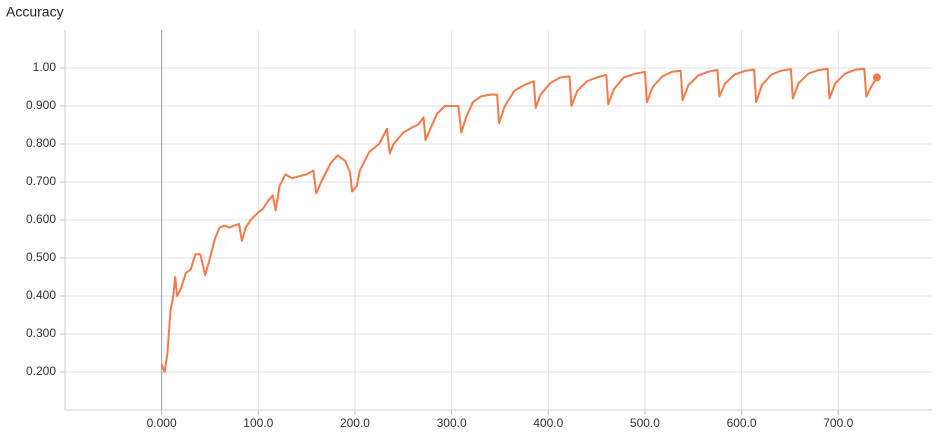 The width and height of the screenshot is (947, 439). Describe the element at coordinates (41, 219) in the screenshot. I see `y-tick-label: 0.600` at that location.